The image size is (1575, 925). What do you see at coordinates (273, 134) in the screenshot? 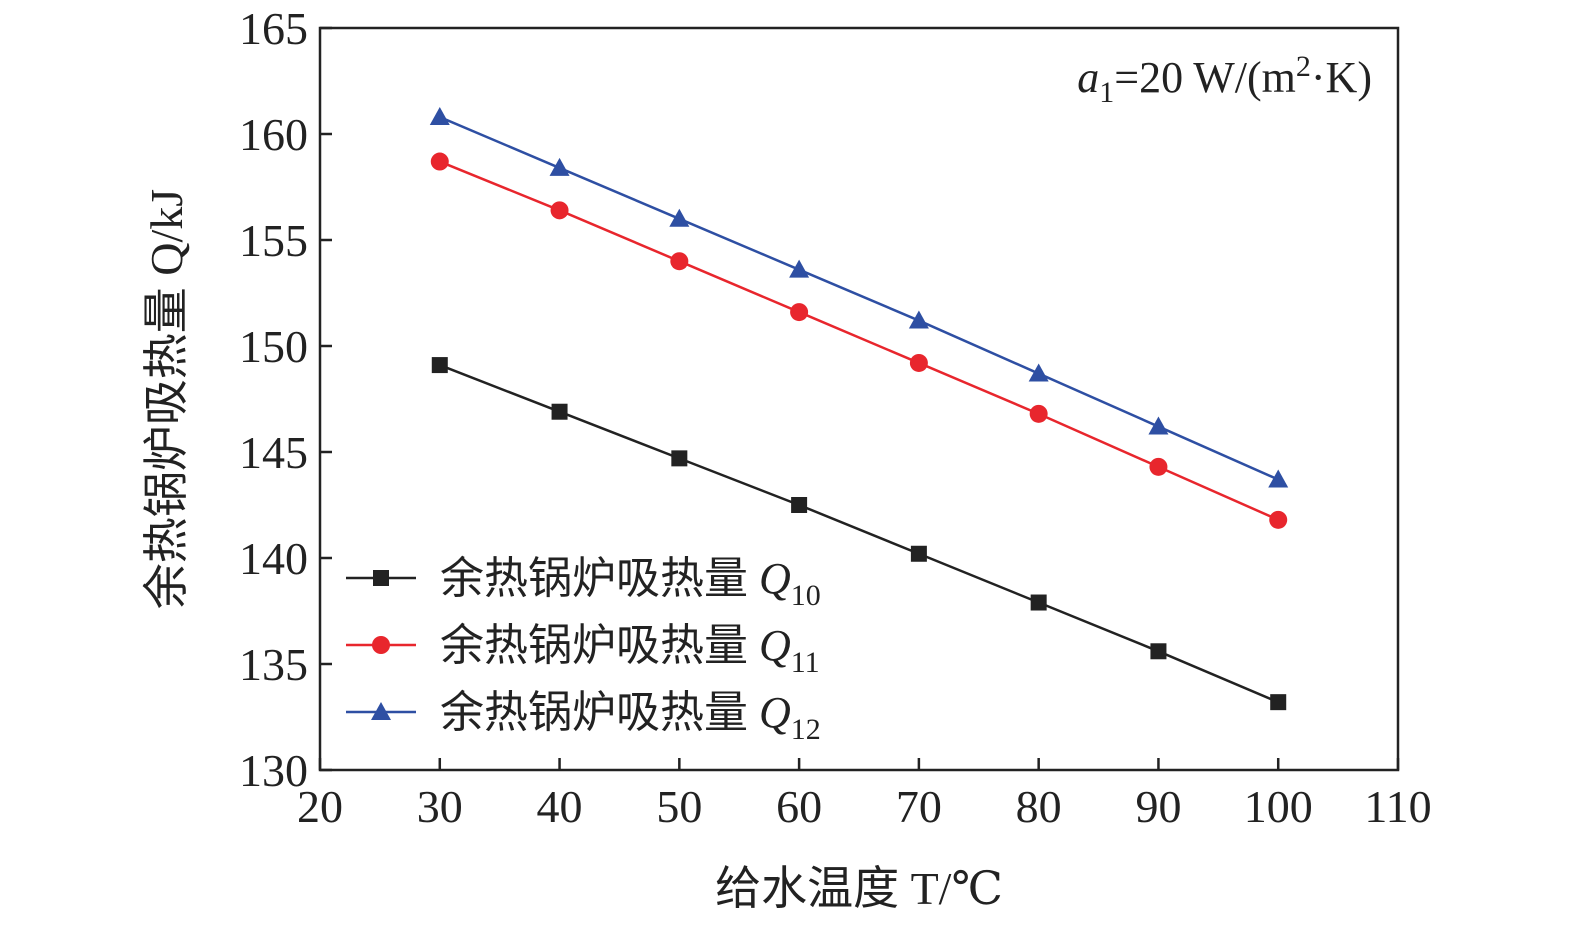
I see `y-tick-label: 160` at bounding box center [273, 134].